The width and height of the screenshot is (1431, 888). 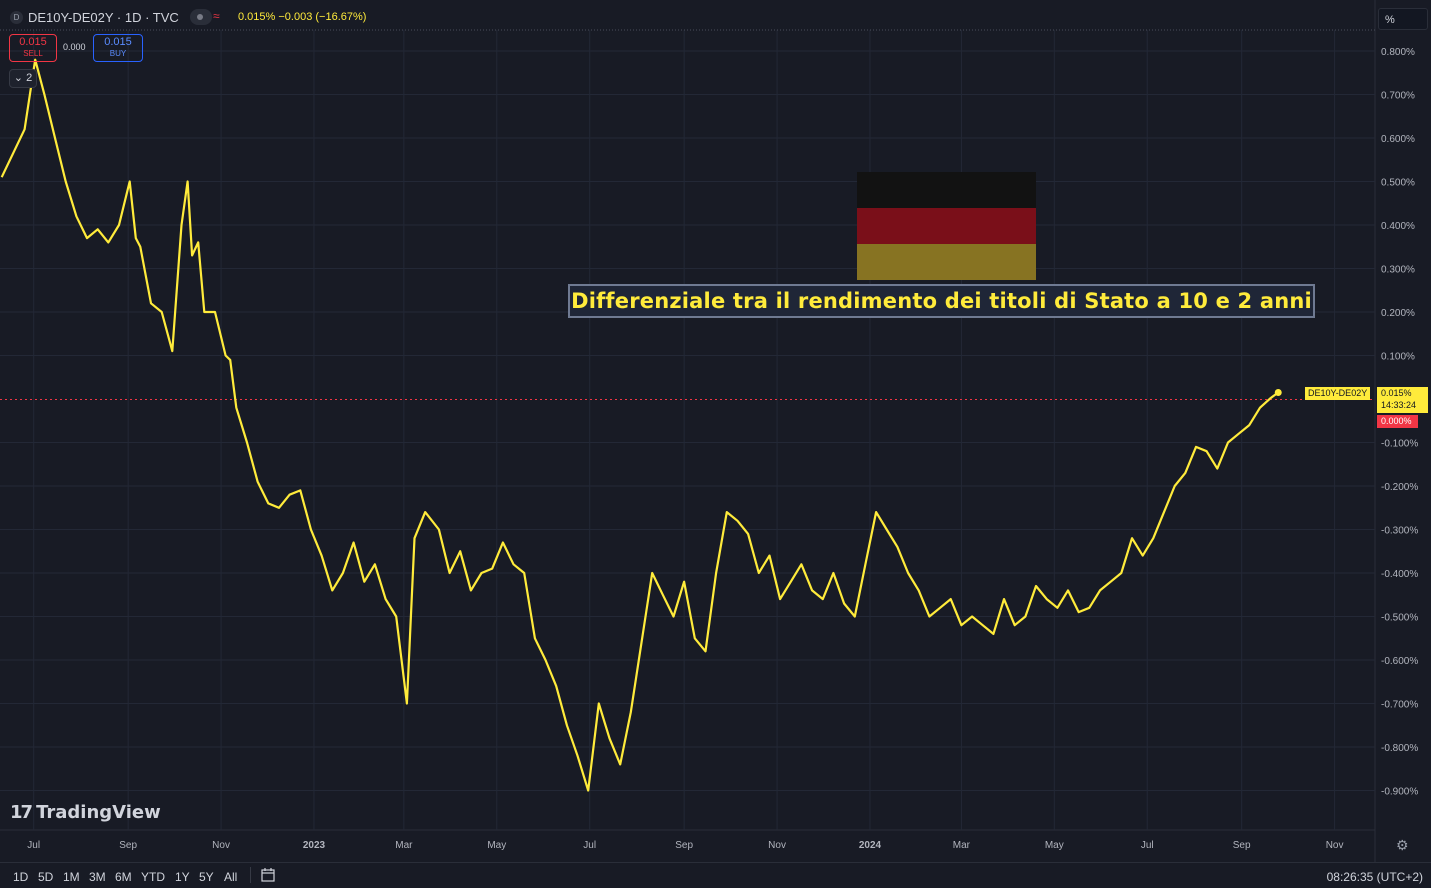 What do you see at coordinates (1399, 405) in the screenshot?
I see `bar-countdown: 14:33:24` at bounding box center [1399, 405].